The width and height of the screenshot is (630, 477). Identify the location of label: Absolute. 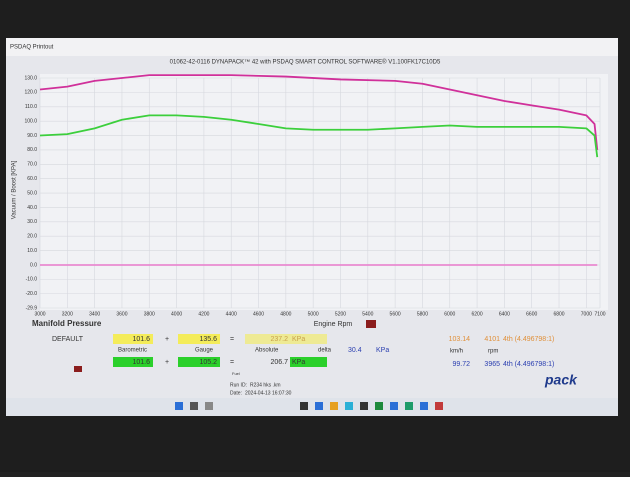
(267, 351).